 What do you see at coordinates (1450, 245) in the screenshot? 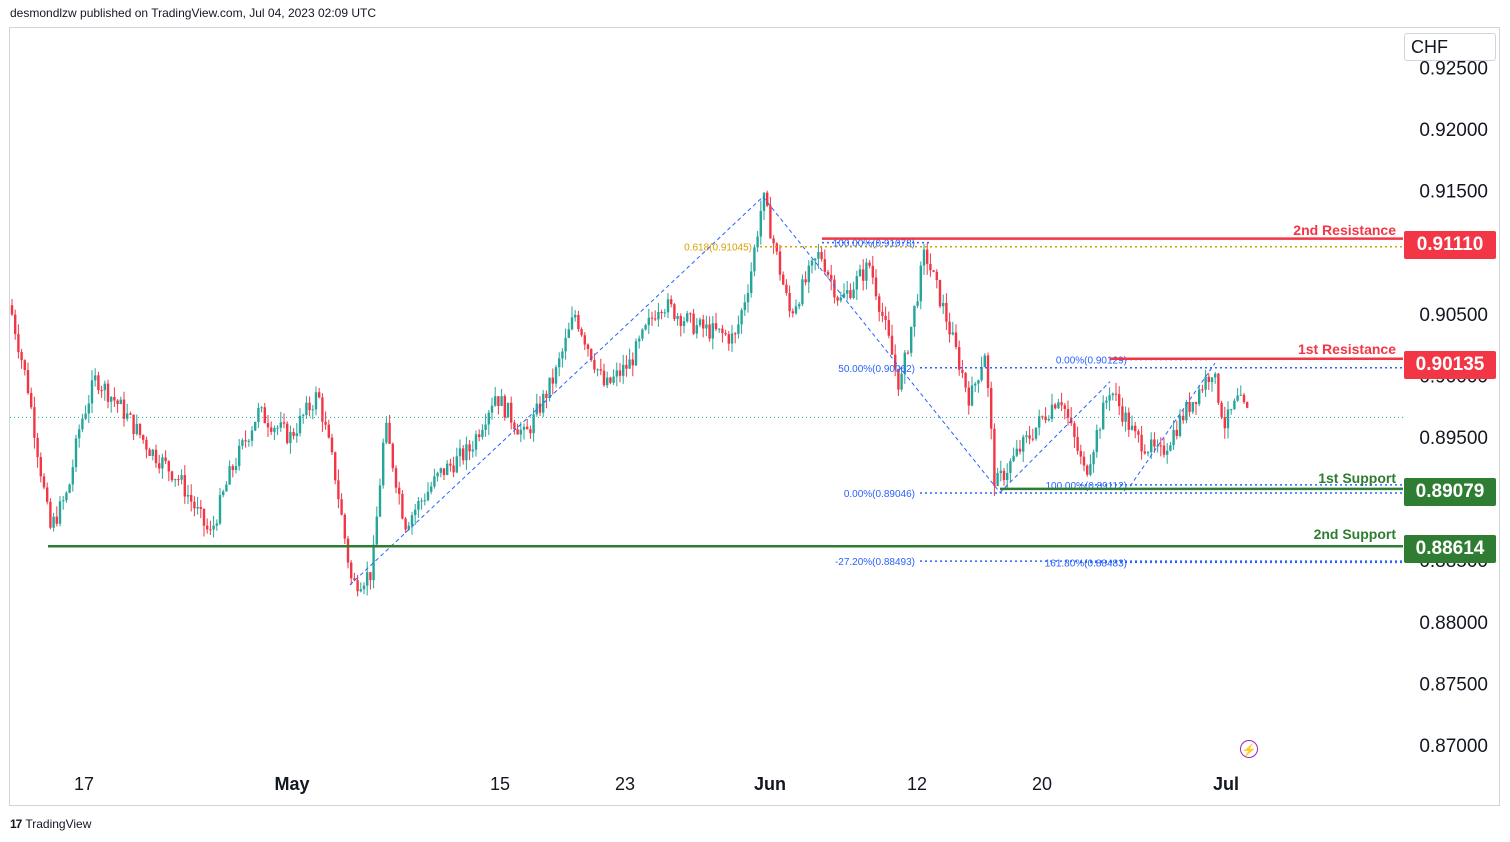
I see `price-badge-2nd-resistance: 0.91110` at bounding box center [1450, 245].